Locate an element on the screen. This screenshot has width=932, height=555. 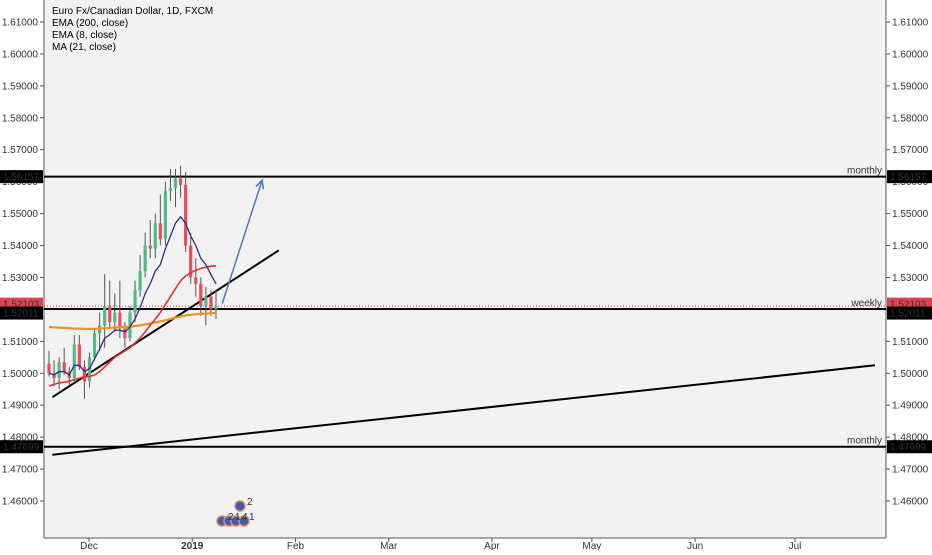
y-tick-label-left: 1.57000 is located at coordinates (20, 150).